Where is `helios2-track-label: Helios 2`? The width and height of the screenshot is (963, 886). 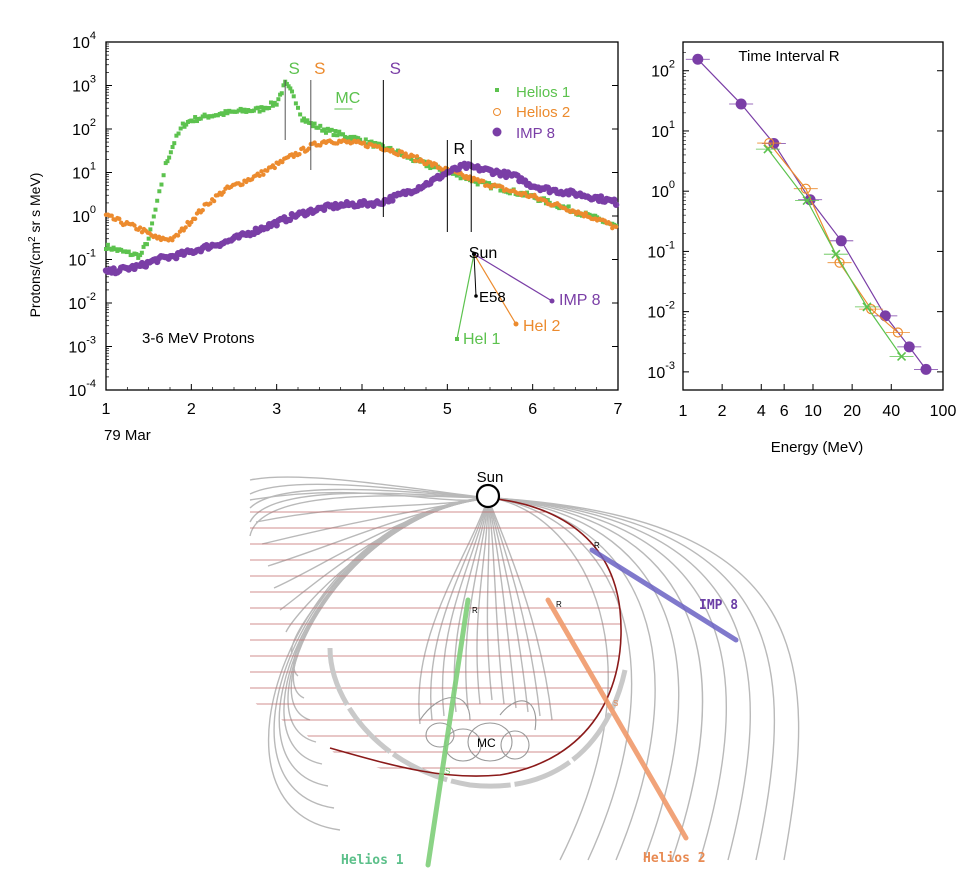 helios2-track-label: Helios 2 is located at coordinates (674, 858).